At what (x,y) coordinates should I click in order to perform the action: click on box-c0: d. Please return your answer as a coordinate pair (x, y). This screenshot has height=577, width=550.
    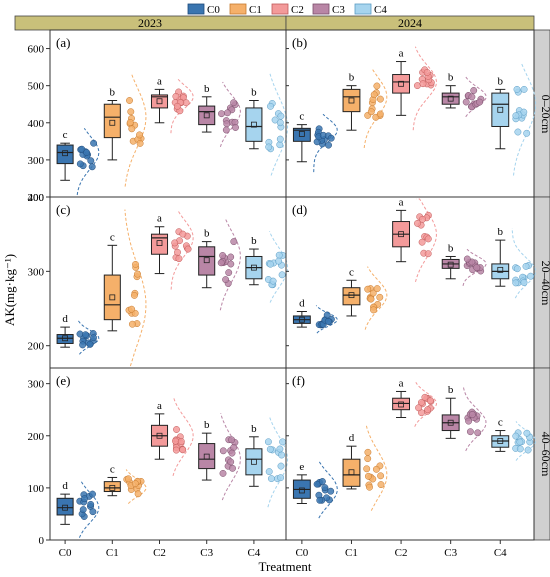
    Looking at the image, I should click on (315, 315).